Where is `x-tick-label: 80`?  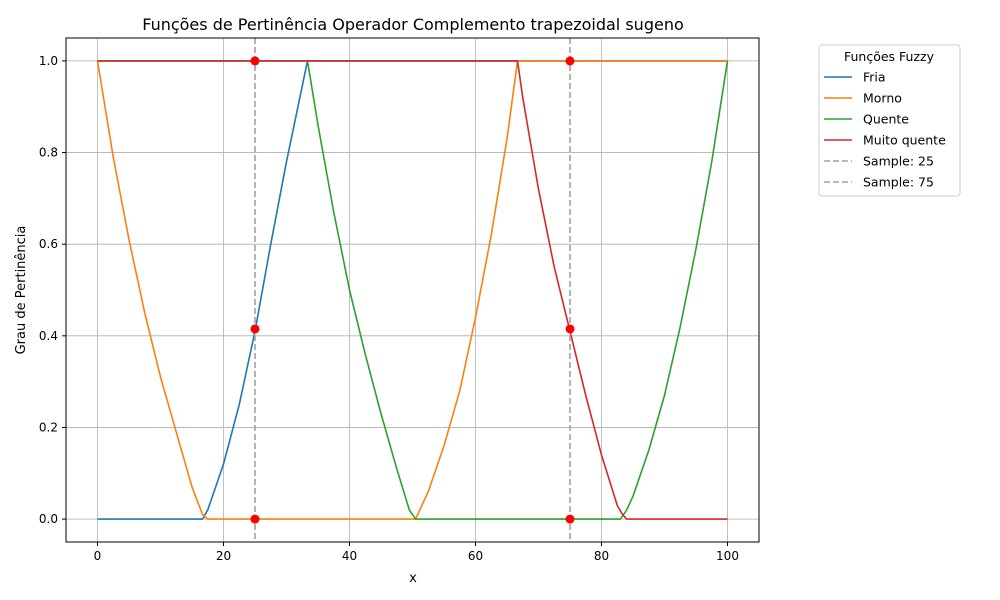
x-tick-label: 80 is located at coordinates (601, 556).